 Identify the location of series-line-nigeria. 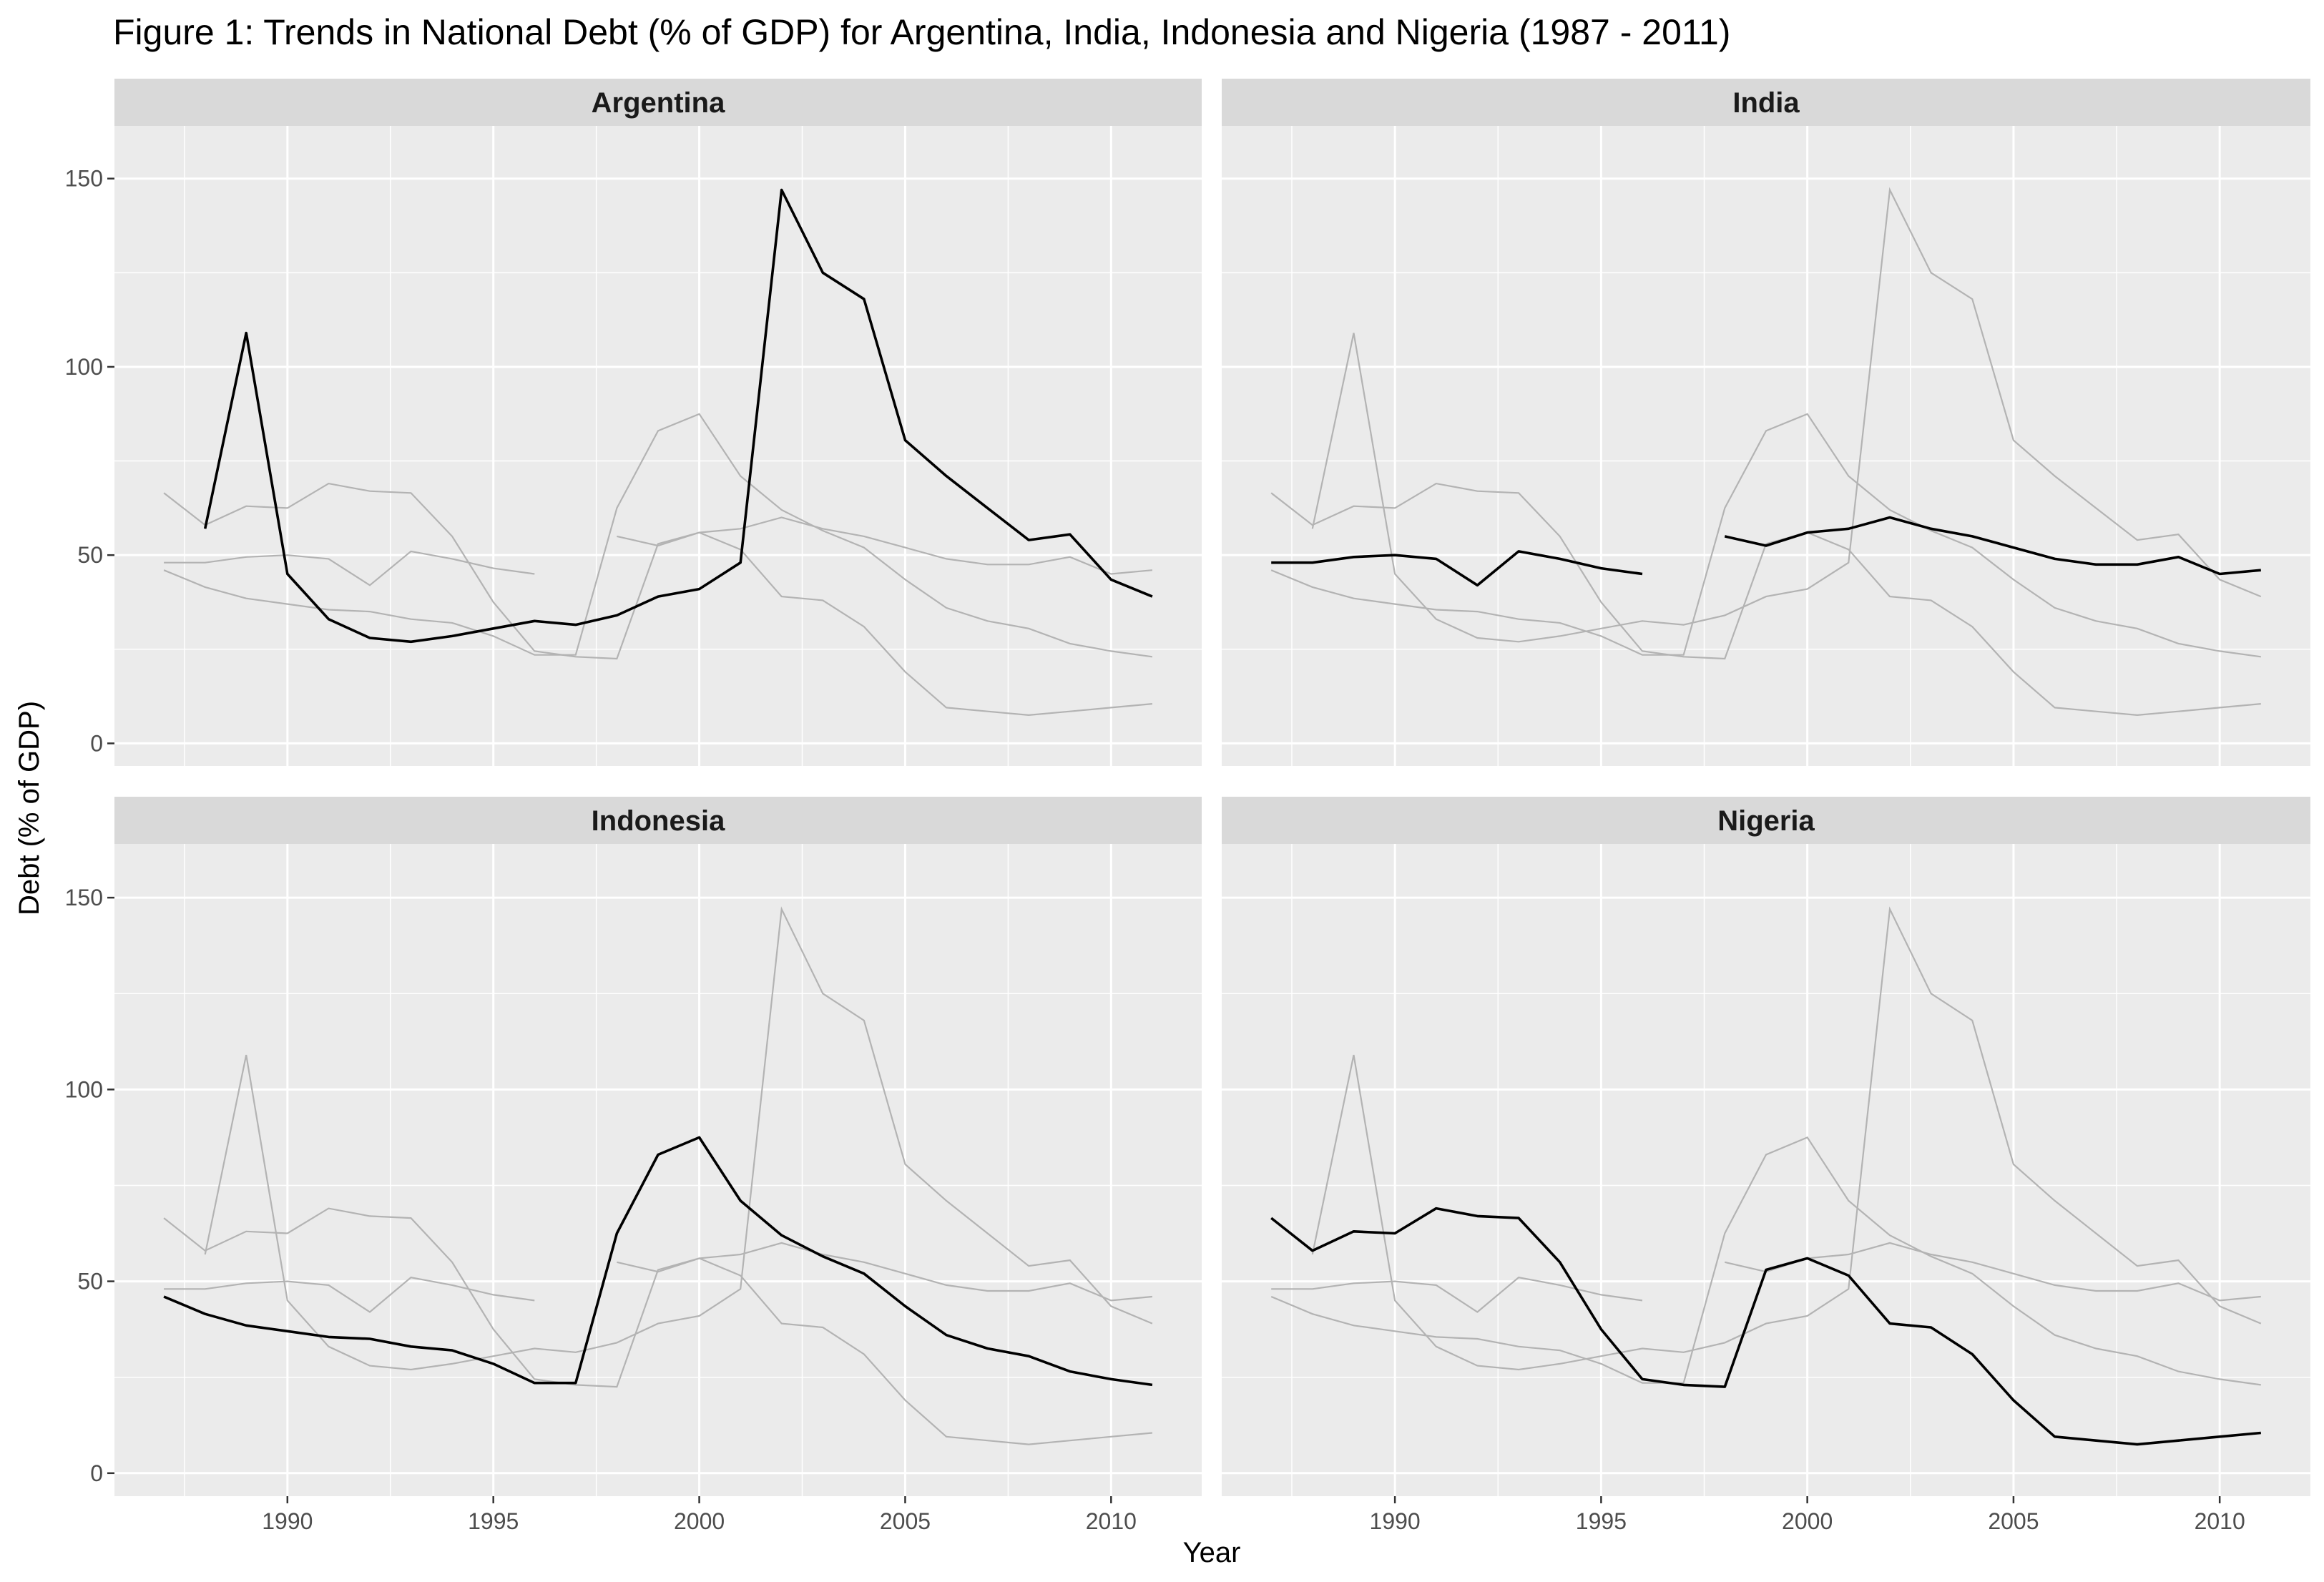
(1765, 1326).